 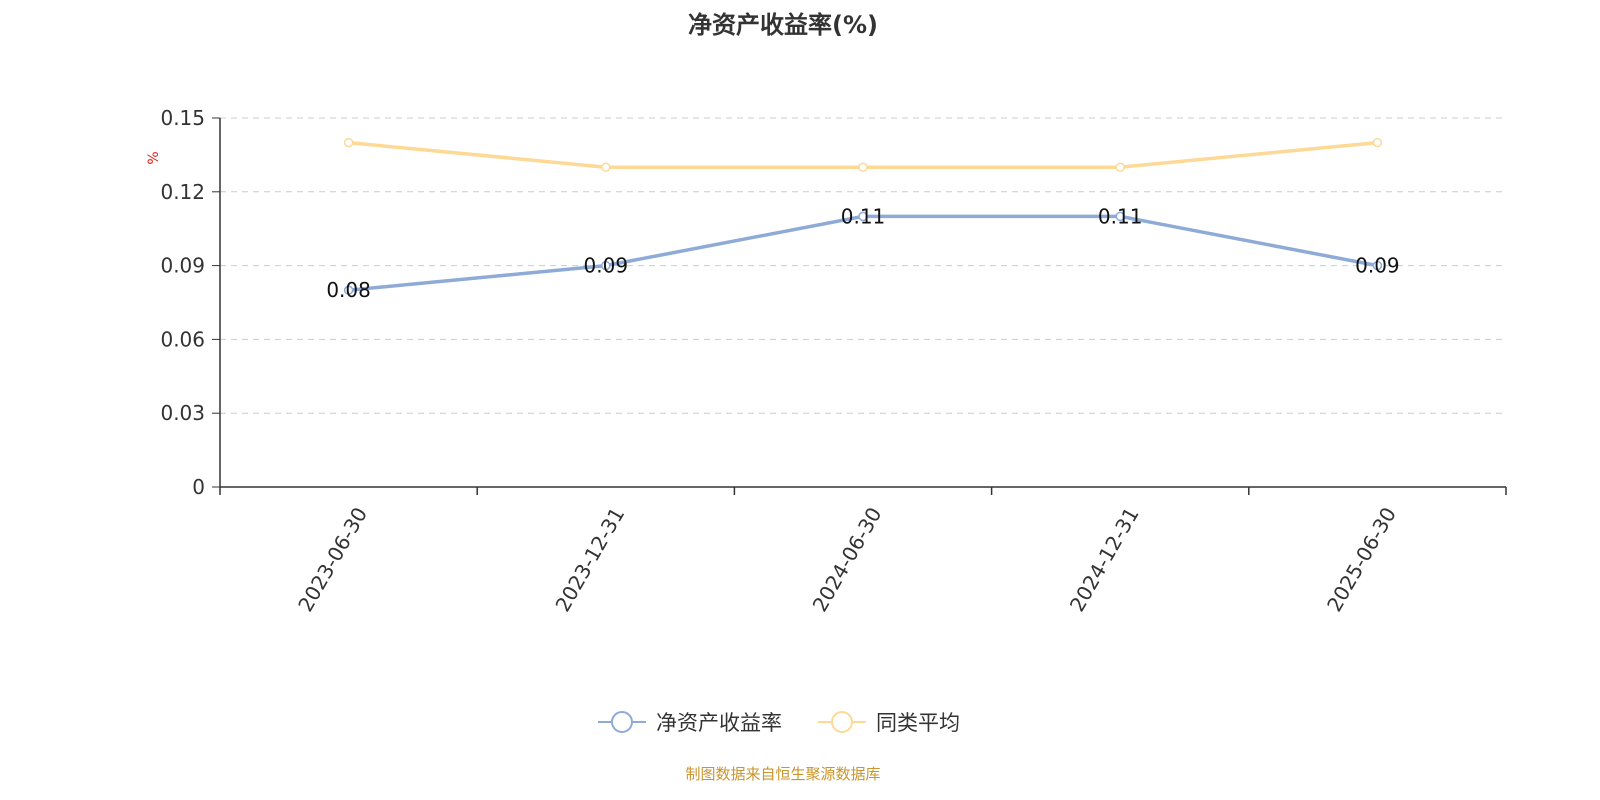 What do you see at coordinates (719, 723) in the screenshot?
I see `legend-label: 净资产收益率` at bounding box center [719, 723].